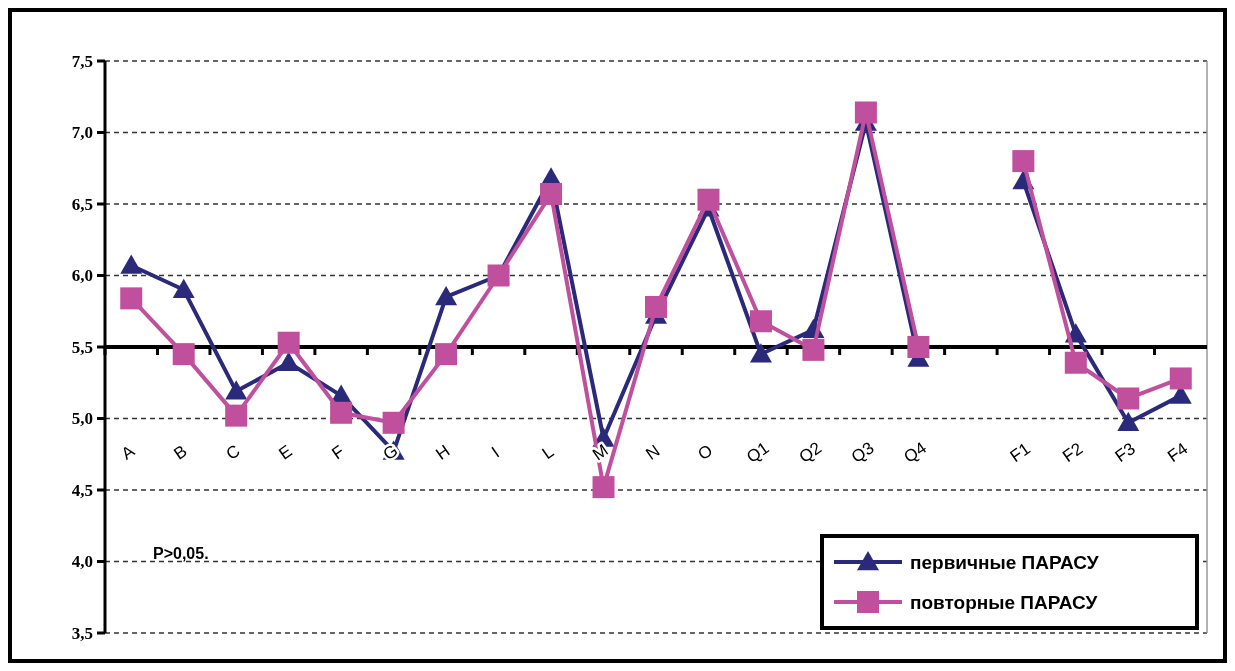  Describe the element at coordinates (285, 452) in the screenshot. I see `x-tick-label: E` at that location.